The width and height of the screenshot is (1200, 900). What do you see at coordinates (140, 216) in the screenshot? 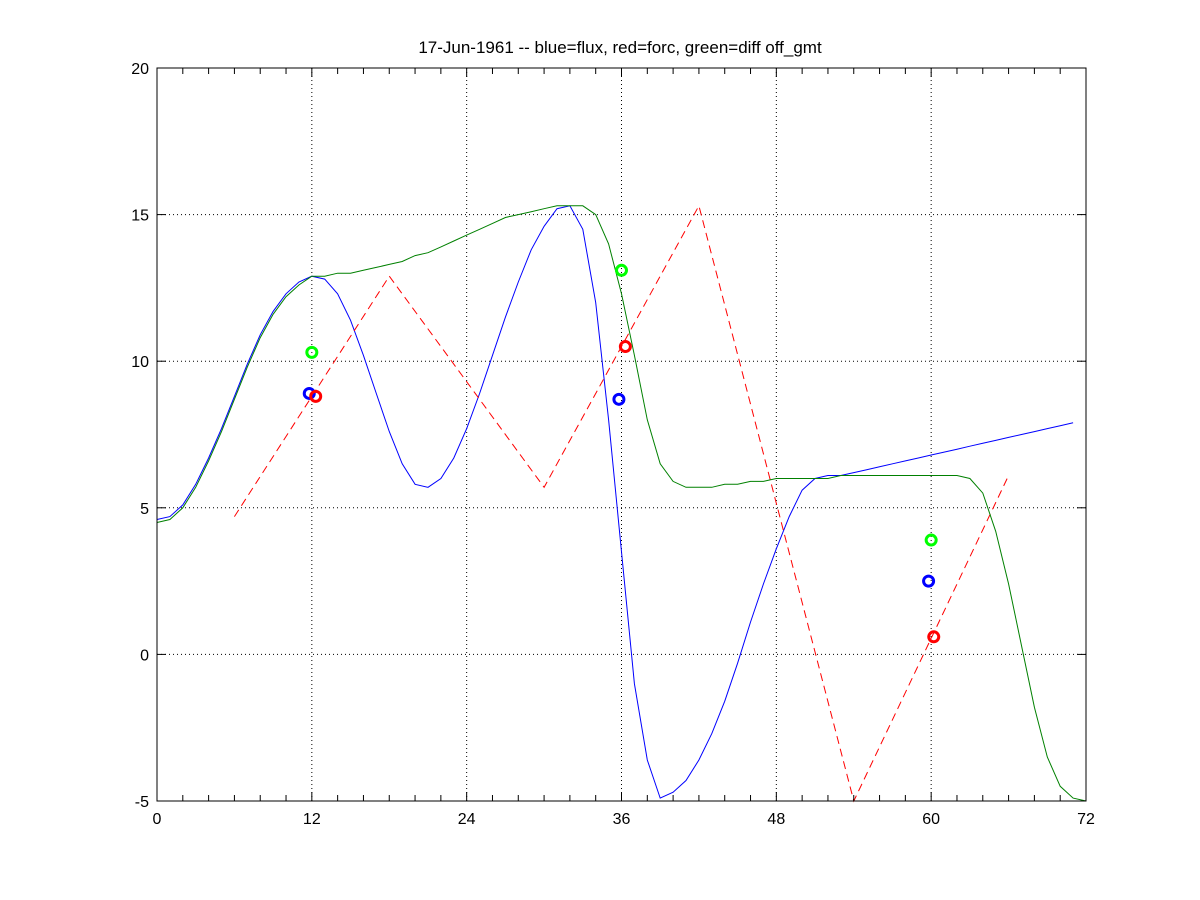
I see `y-tick-label: 15` at bounding box center [140, 216].